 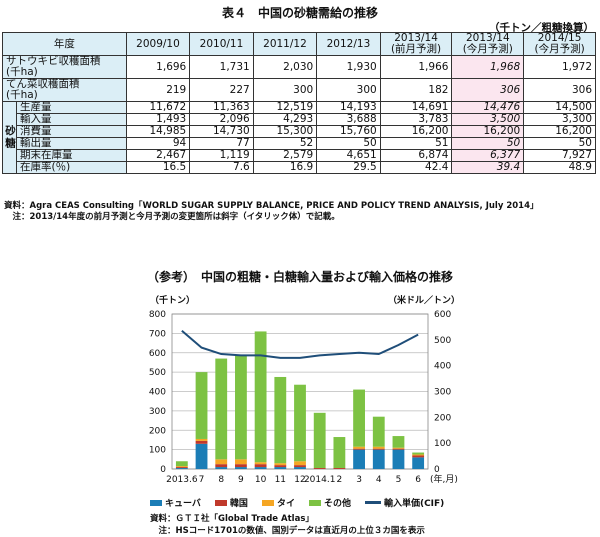 I want to click on table-row: てん菜収穫面積 (千ha) 219 227 300 300 182 306 306, so click(x=299, y=90).